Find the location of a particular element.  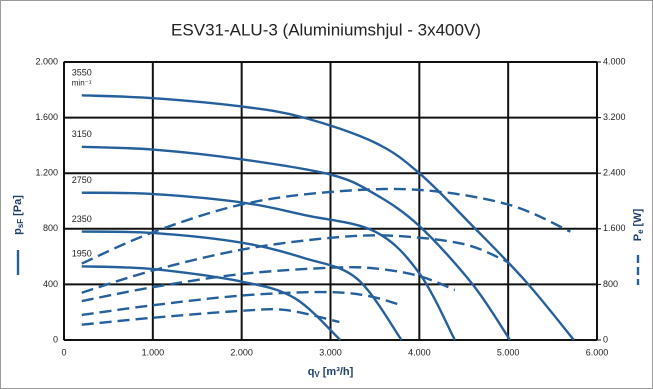

x-axis-label-subscript: V is located at coordinates (317, 374).